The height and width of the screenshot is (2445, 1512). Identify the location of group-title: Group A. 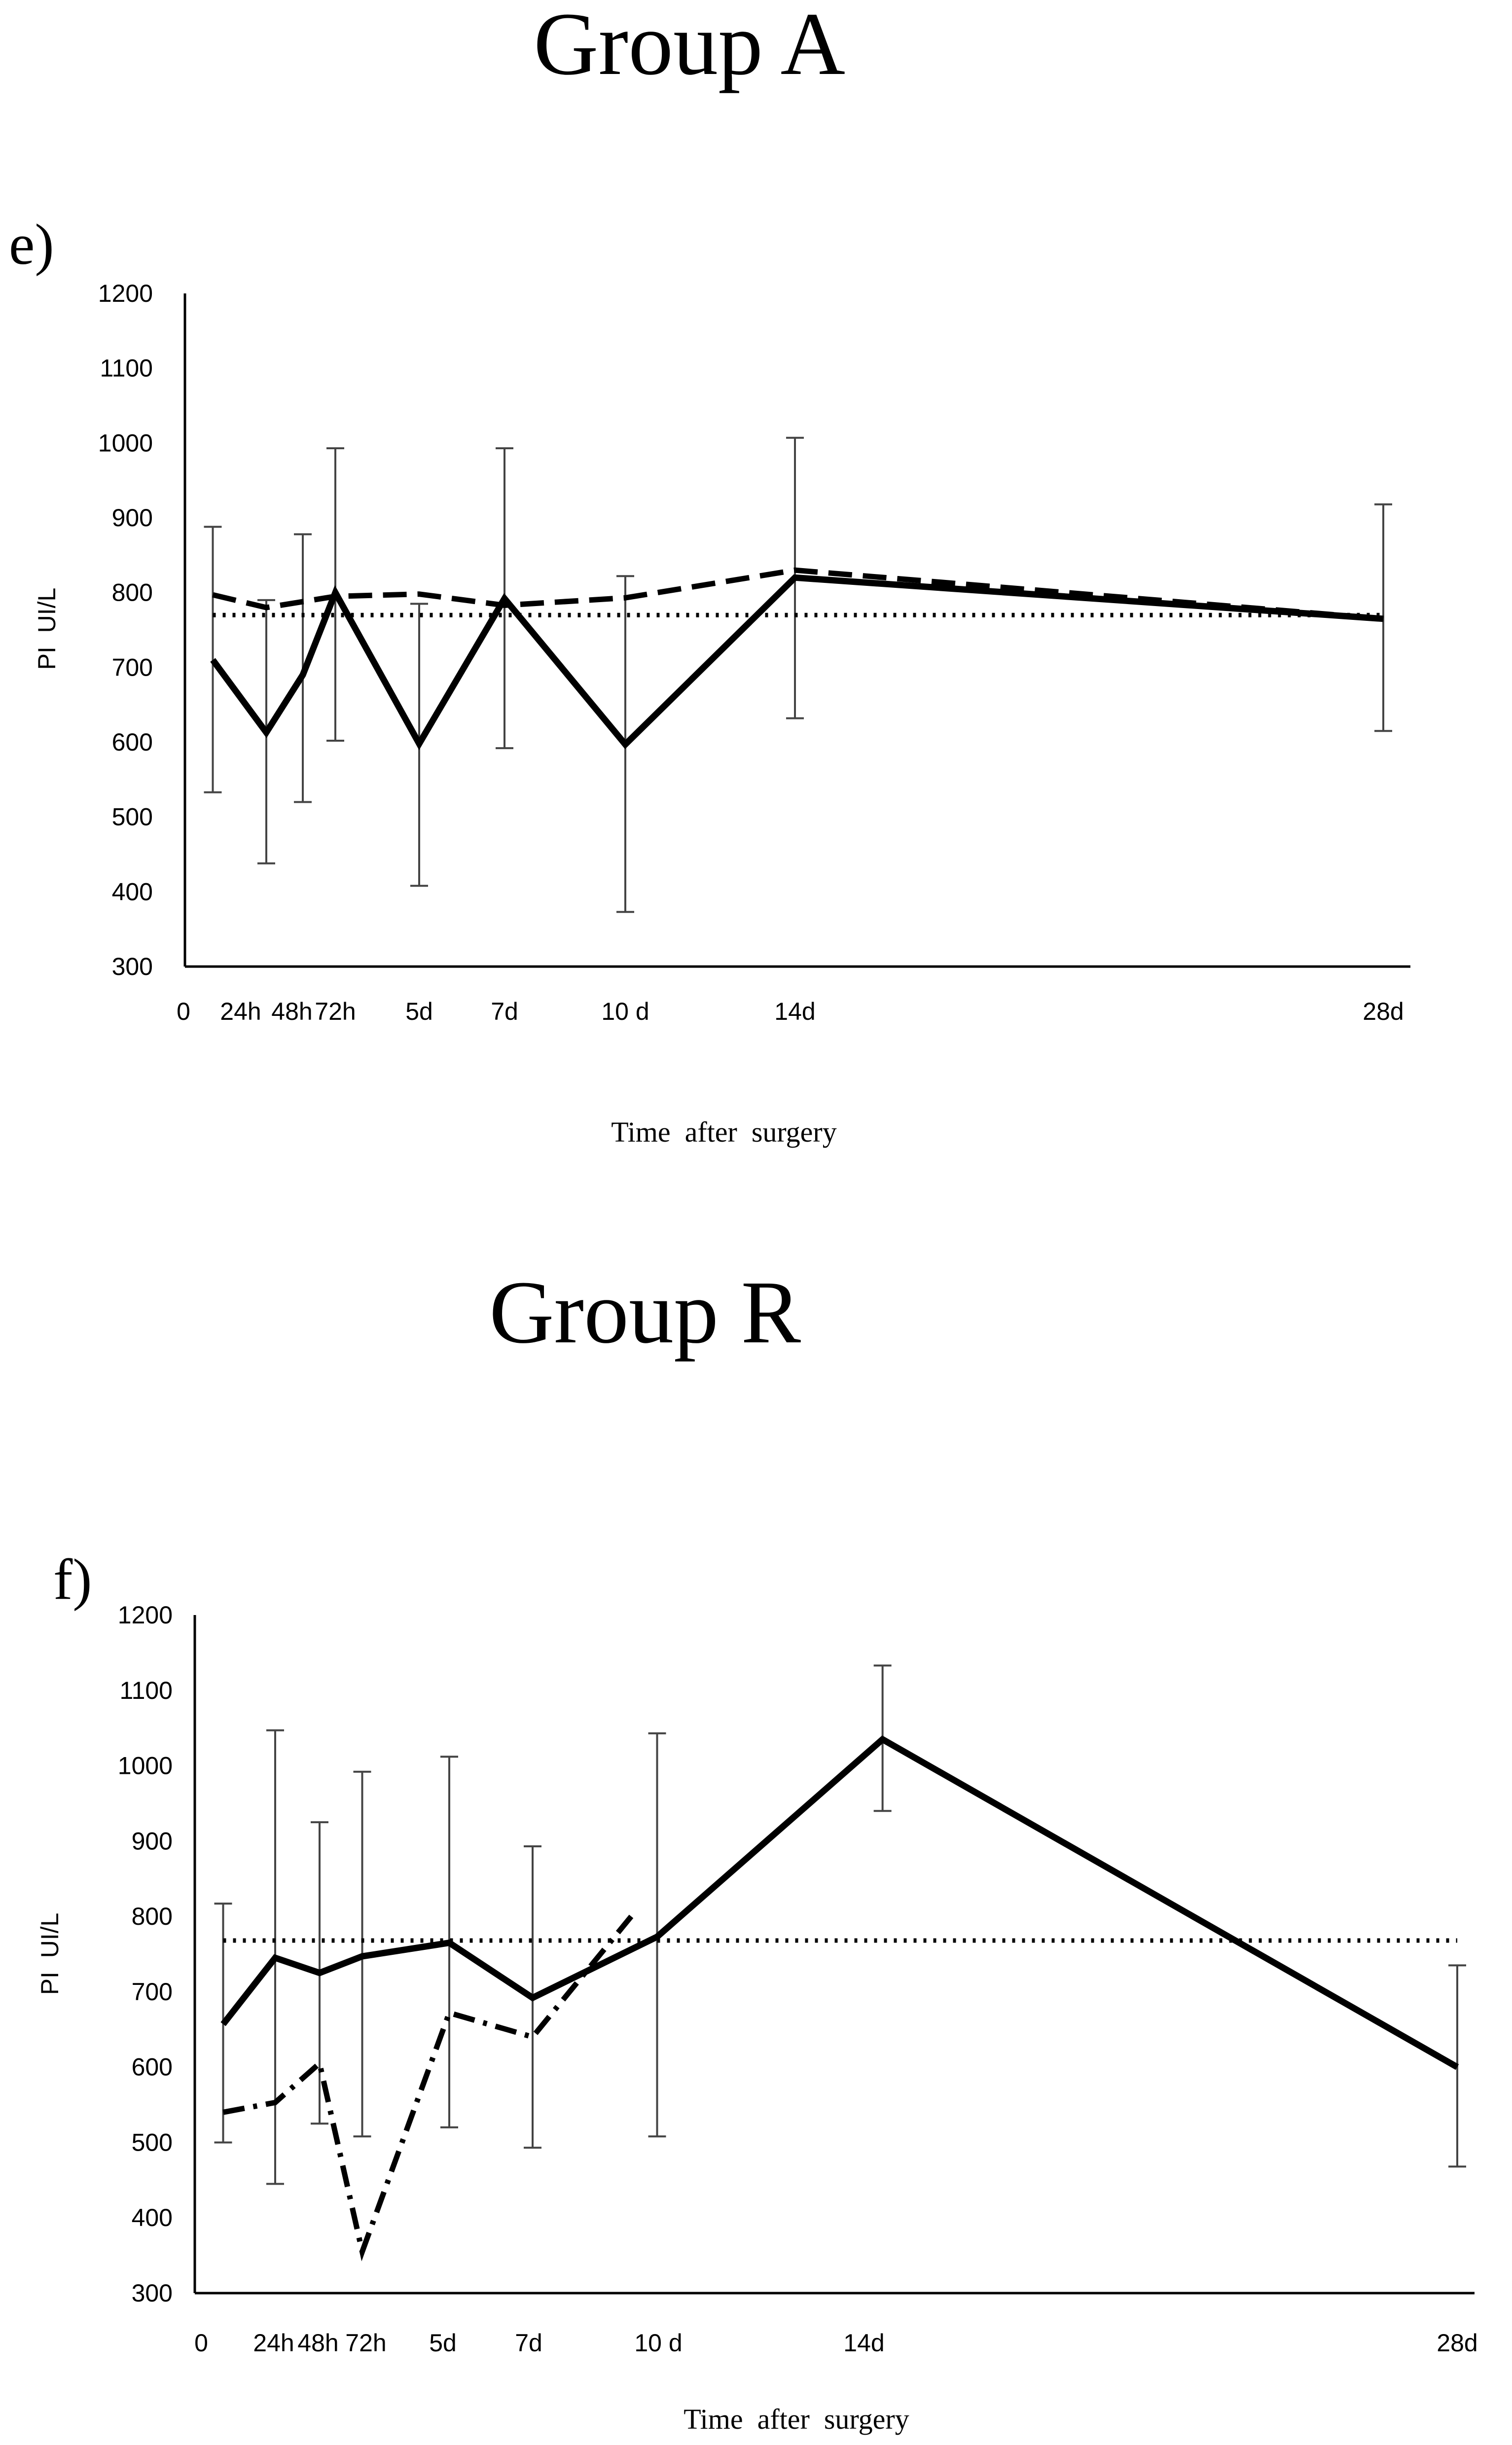
(689, 47).